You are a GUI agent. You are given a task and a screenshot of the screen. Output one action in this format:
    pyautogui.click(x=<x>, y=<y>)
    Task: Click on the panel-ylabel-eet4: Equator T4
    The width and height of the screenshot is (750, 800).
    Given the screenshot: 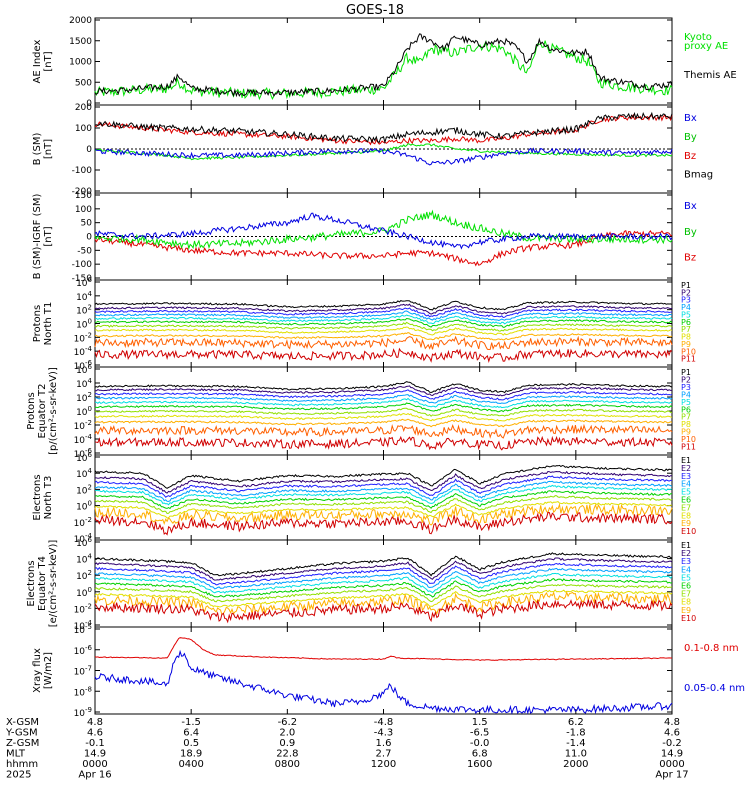 What is the action you would take?
    pyautogui.click(x=42, y=583)
    